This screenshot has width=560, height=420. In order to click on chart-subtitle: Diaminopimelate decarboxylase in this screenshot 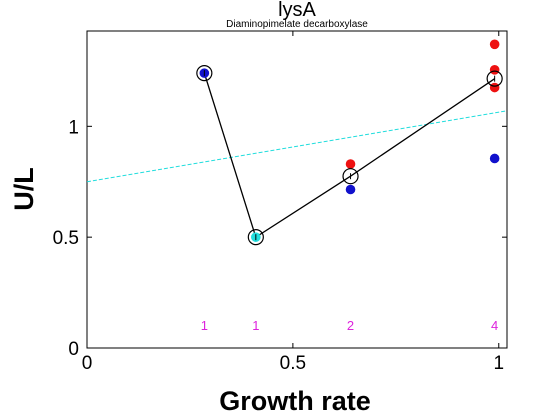, I will do `click(297, 24)`.